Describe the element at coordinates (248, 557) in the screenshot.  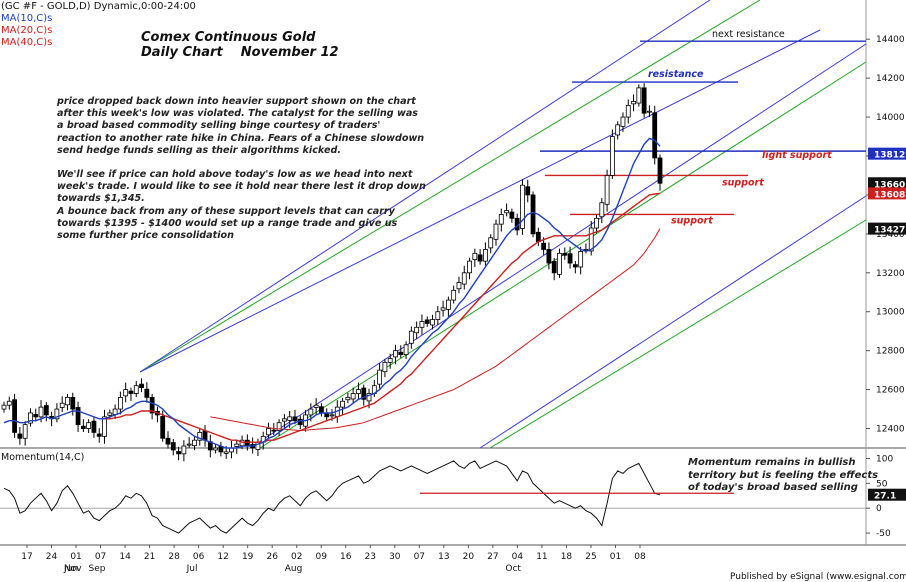
I see `x-day-label-9: 19` at that location.